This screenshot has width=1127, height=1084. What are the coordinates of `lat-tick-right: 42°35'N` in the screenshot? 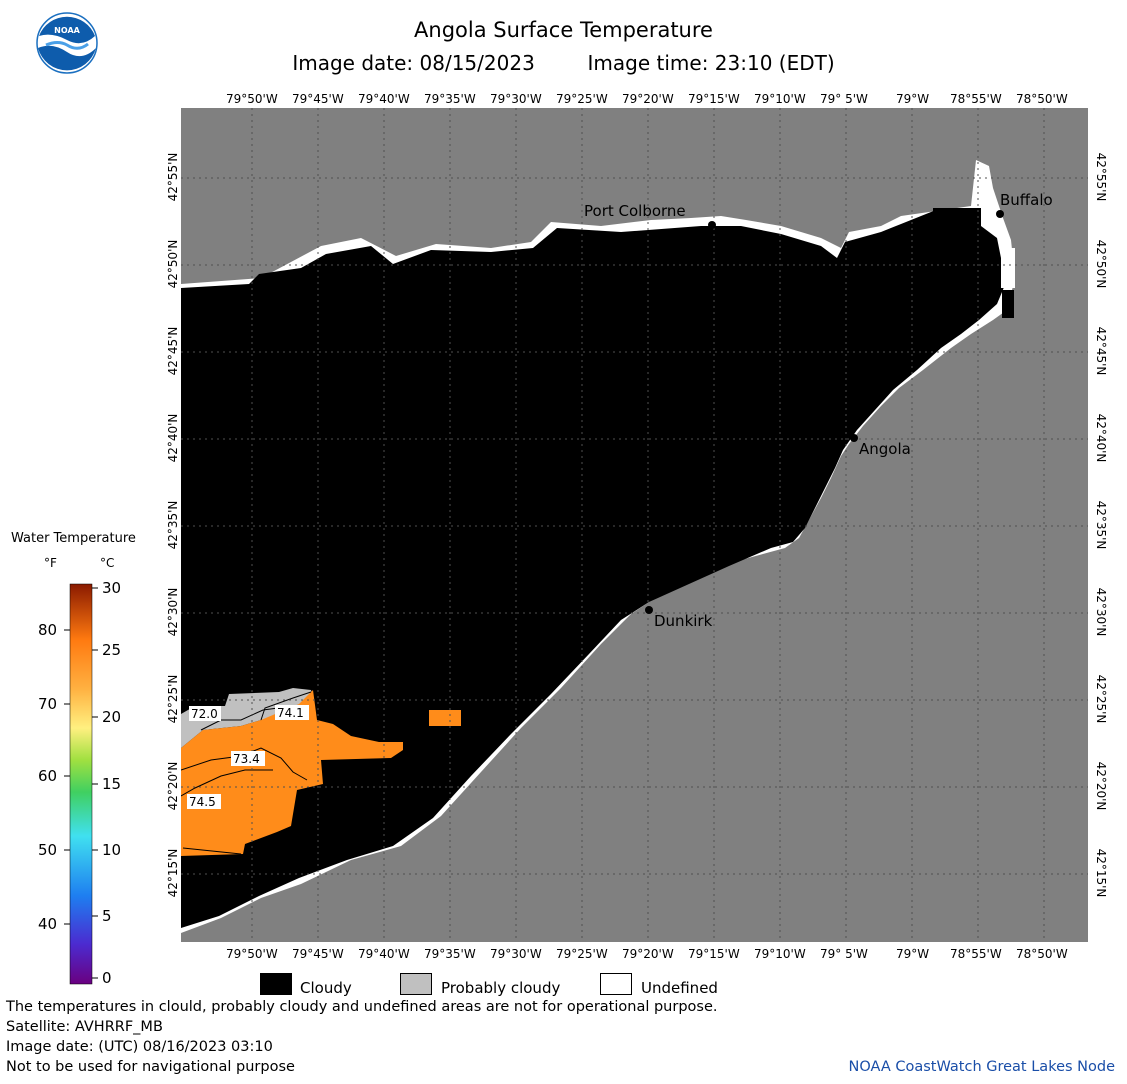 It's located at (1101, 525).